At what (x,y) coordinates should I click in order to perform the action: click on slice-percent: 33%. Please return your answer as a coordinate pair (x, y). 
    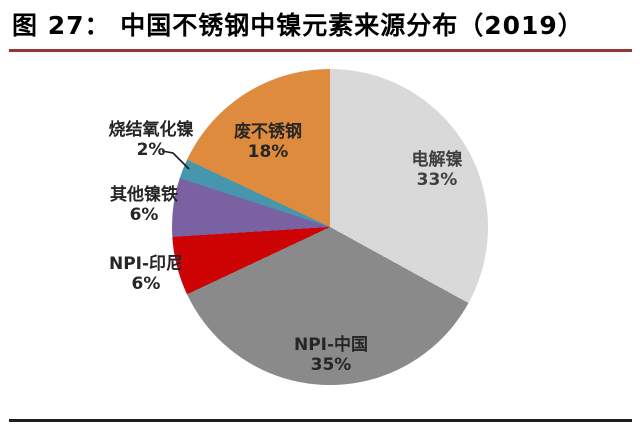
    Looking at the image, I should click on (437, 180).